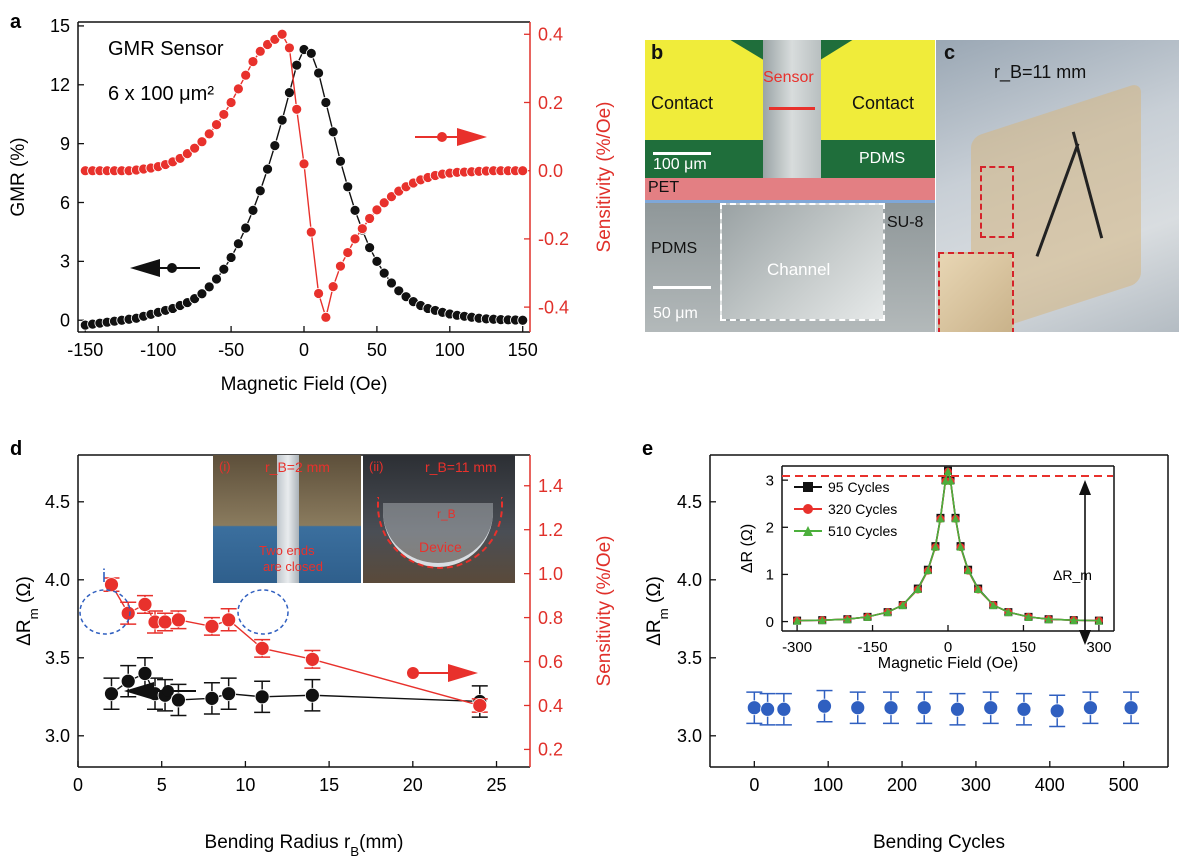 Image resolution: width=1179 pixels, height=860 pixels. What do you see at coordinates (65, 144) in the screenshot?
I see `y-tick-label: 9` at bounding box center [65, 144].